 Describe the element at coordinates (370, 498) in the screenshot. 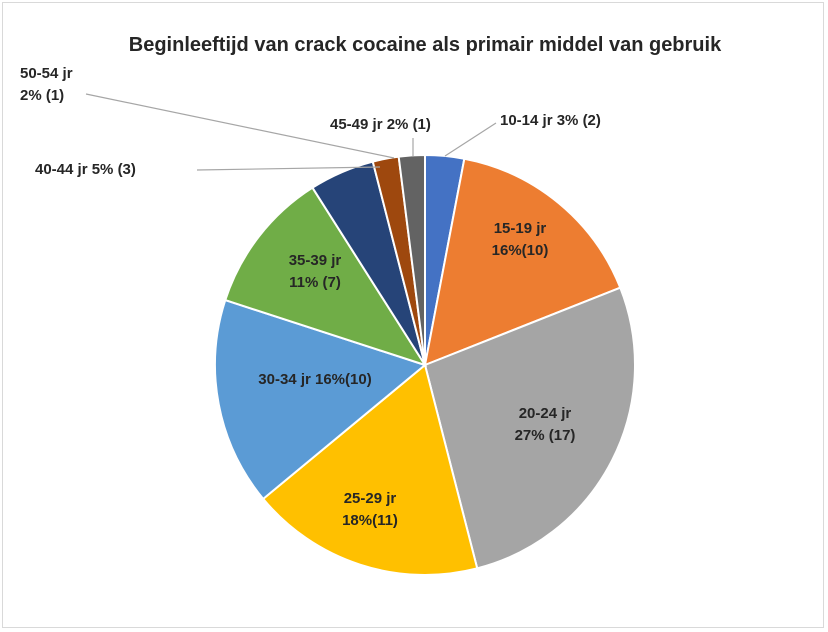

I see `category-label: 25-29 jr` at that location.